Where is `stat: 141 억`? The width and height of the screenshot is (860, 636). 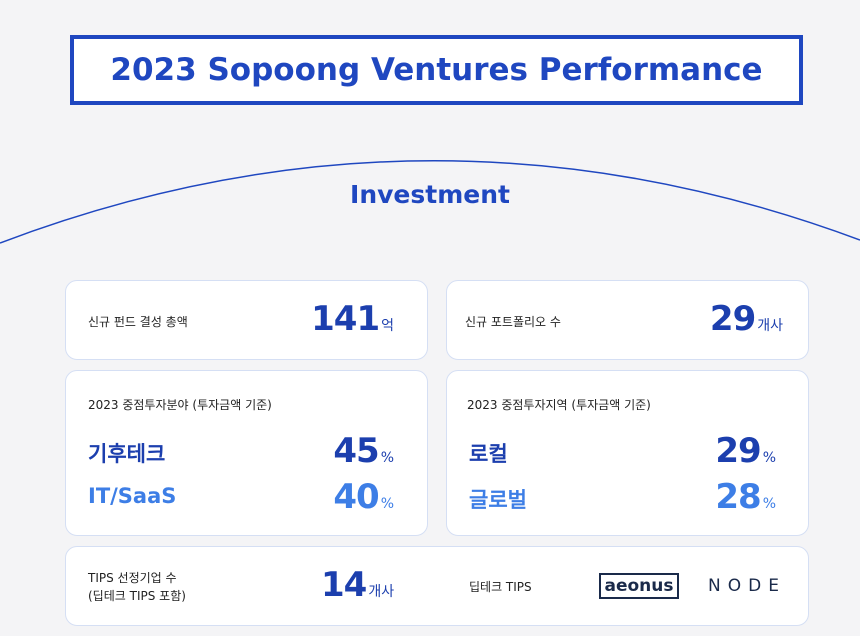
stat: 141 억 is located at coordinates (352, 319).